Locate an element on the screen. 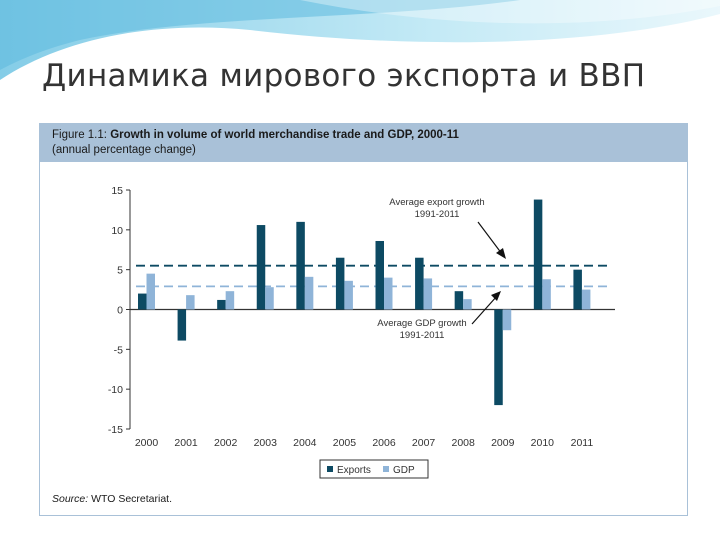  y-tick-label: 10 is located at coordinates (117, 231).